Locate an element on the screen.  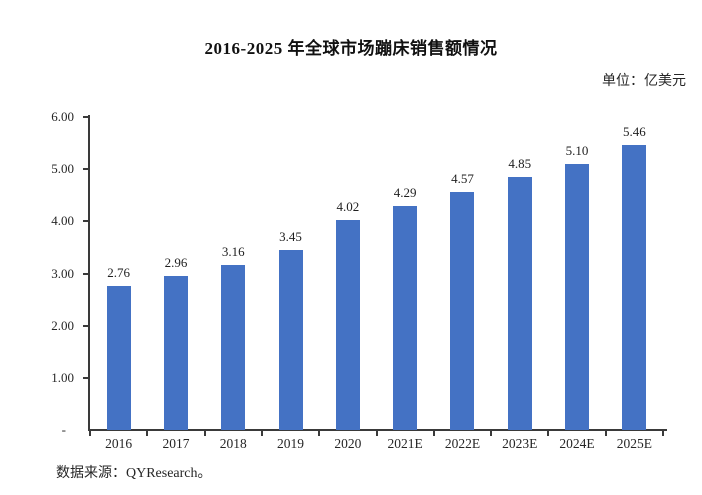
x-axis-label-2021E: 2021E is located at coordinates (405, 443).